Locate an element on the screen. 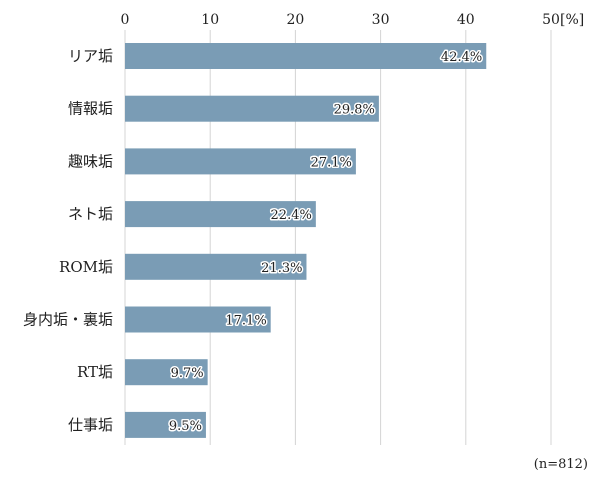  category-label: 仕事垢 is located at coordinates (90, 425).